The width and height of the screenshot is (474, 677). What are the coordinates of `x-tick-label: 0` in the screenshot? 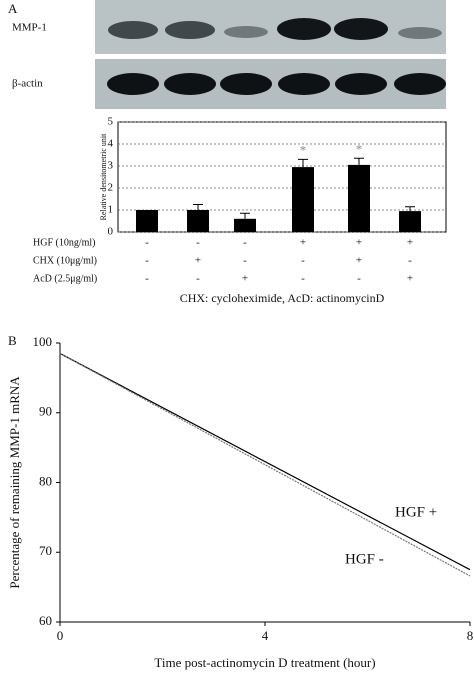 It's located at (60, 635).